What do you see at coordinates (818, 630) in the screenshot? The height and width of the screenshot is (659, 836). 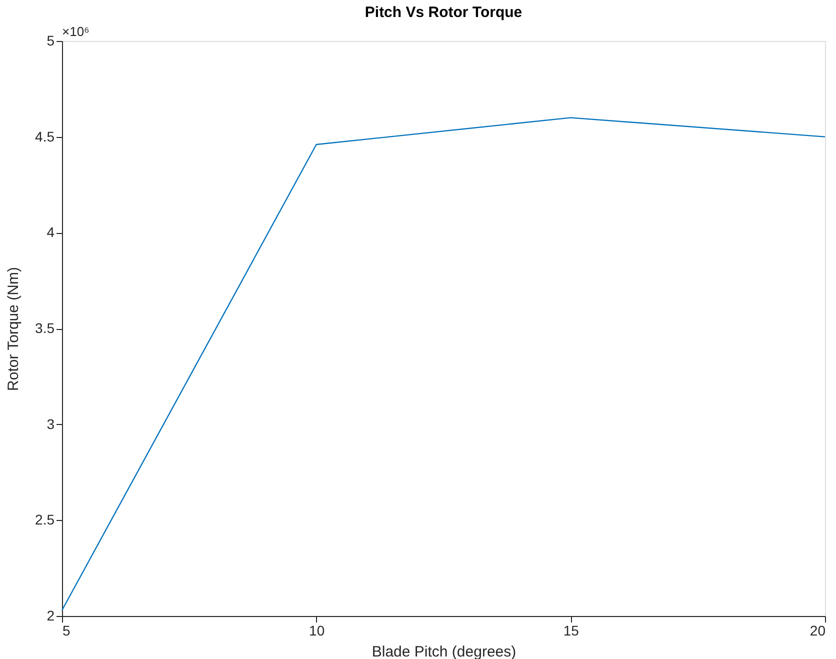 I see `x-tick-label: 20` at bounding box center [818, 630].